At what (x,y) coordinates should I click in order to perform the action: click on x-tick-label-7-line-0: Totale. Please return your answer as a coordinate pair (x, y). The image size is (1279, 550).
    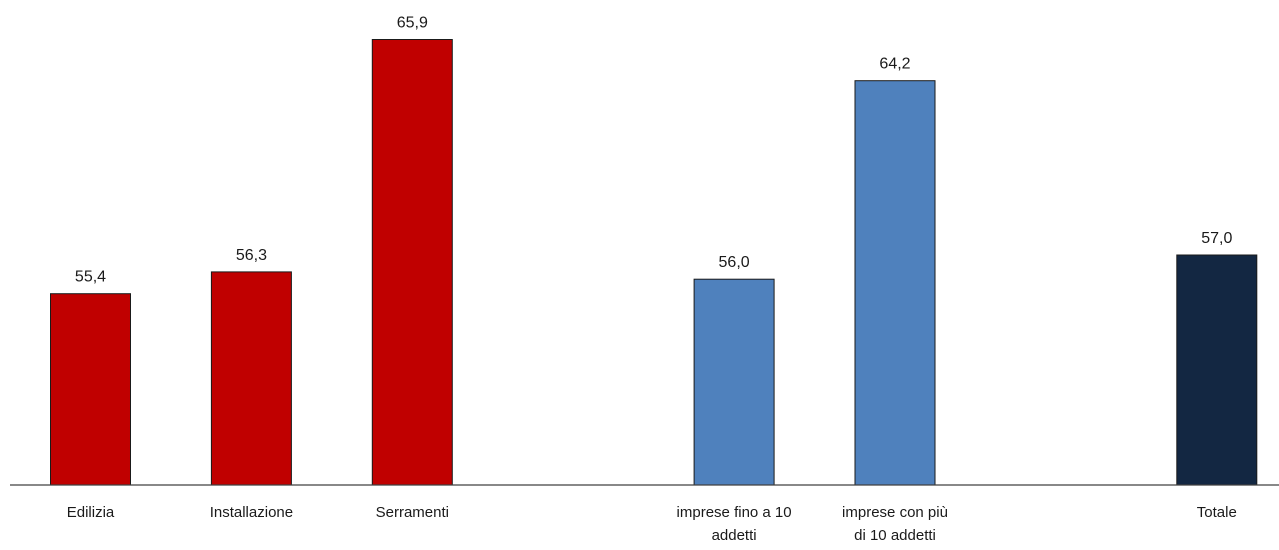
    Looking at the image, I should click on (1217, 512).